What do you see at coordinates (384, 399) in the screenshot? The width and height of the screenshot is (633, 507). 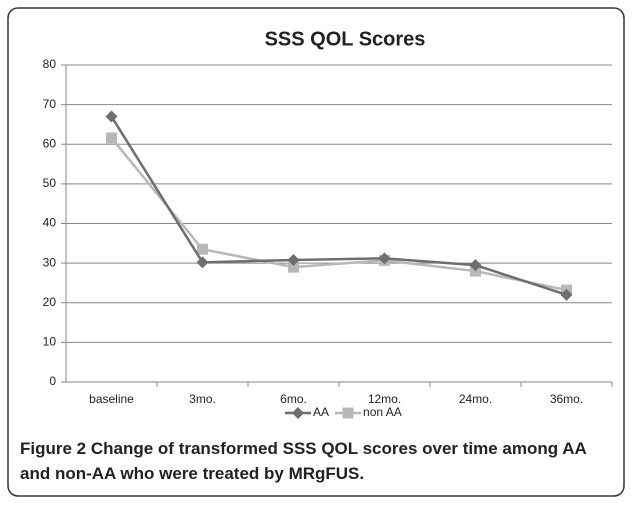 I see `x-tick-label: 12mo.` at bounding box center [384, 399].